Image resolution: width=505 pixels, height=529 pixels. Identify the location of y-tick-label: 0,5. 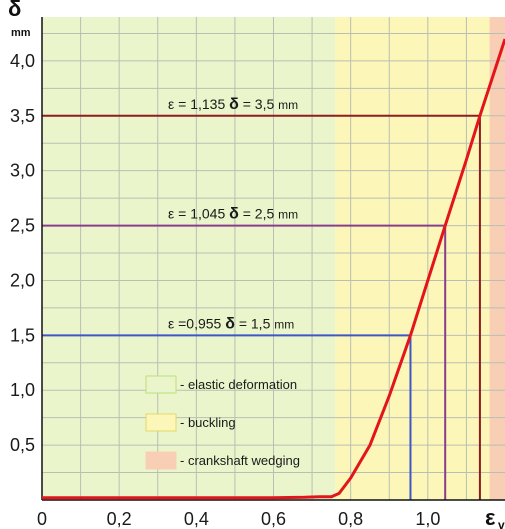
(22, 445).